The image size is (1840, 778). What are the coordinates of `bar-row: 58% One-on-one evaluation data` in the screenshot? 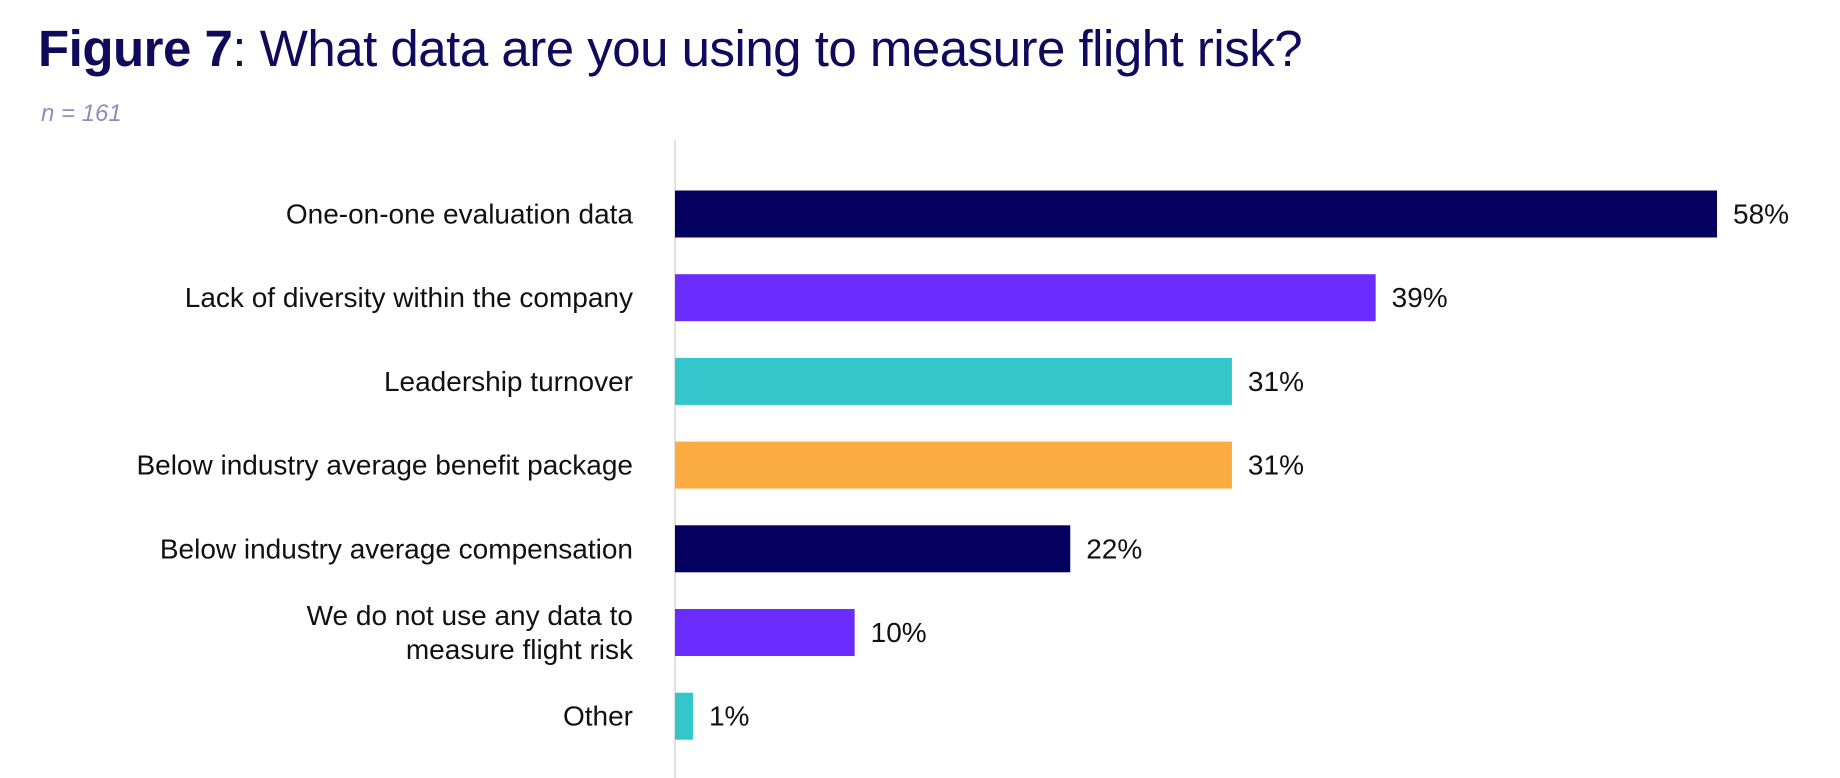 It's located at (1037, 214).